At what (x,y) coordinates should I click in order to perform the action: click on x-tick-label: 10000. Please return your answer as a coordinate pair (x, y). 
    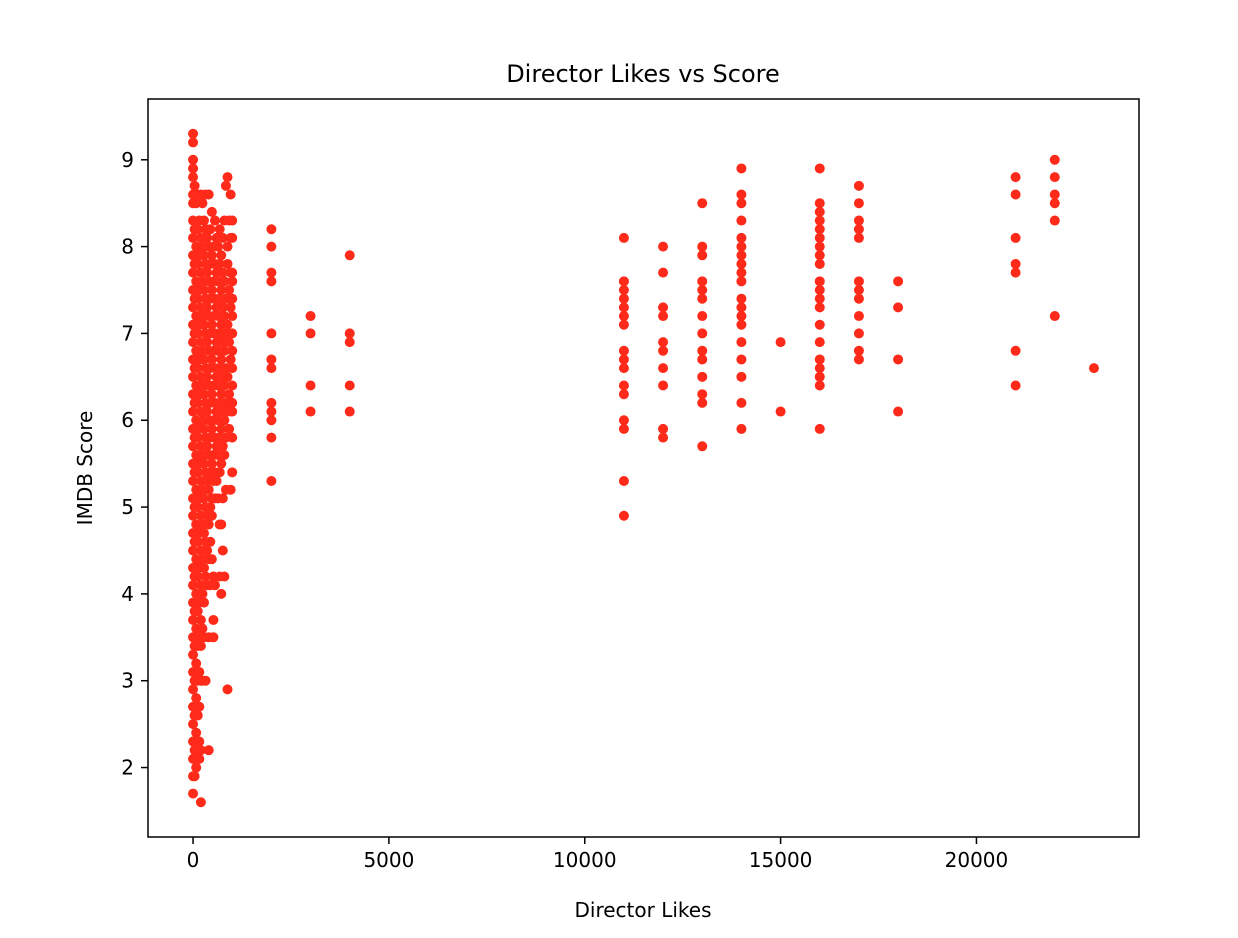
    Looking at the image, I should click on (585, 860).